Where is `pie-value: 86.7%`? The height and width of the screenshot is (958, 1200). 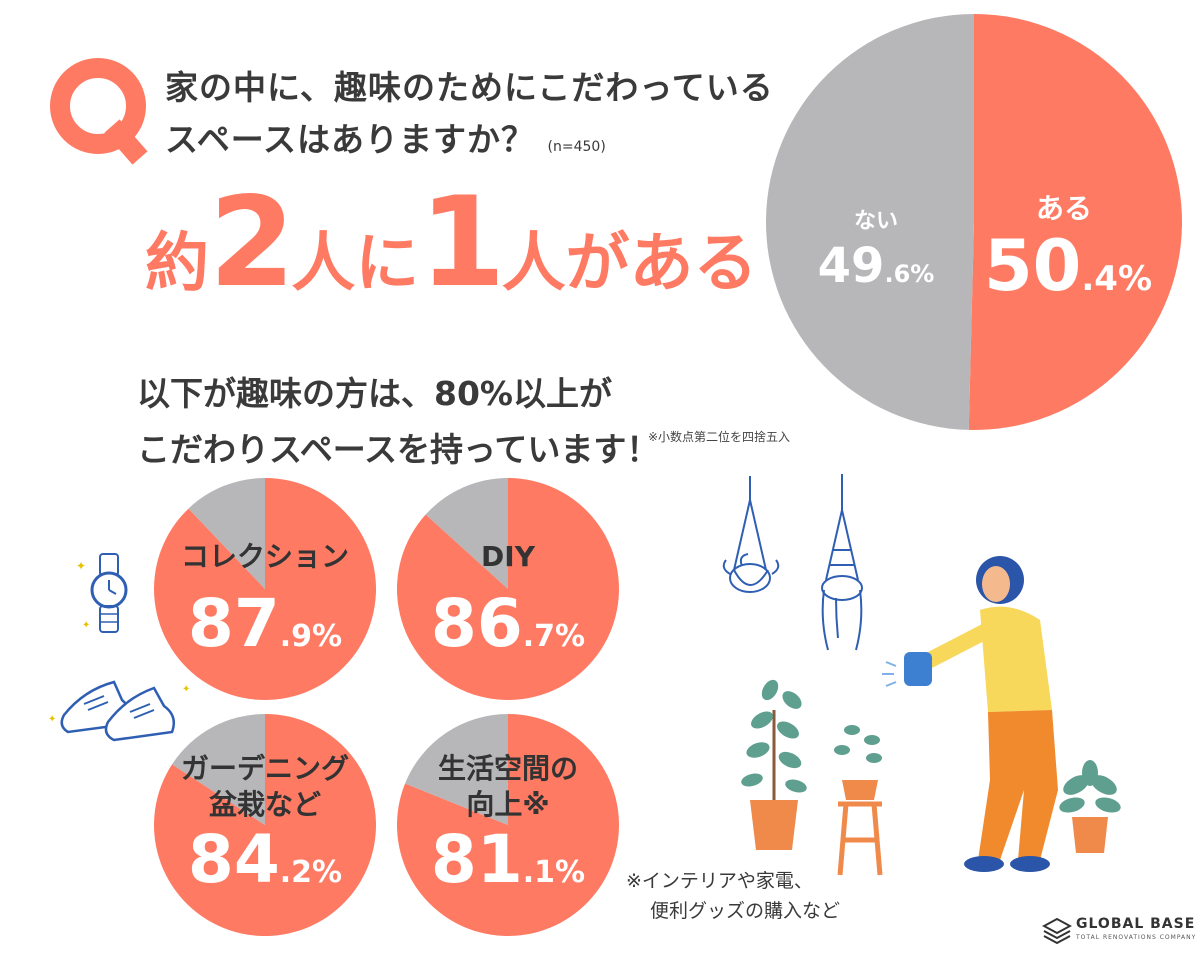
pie-value: 86.7% is located at coordinates (508, 623).